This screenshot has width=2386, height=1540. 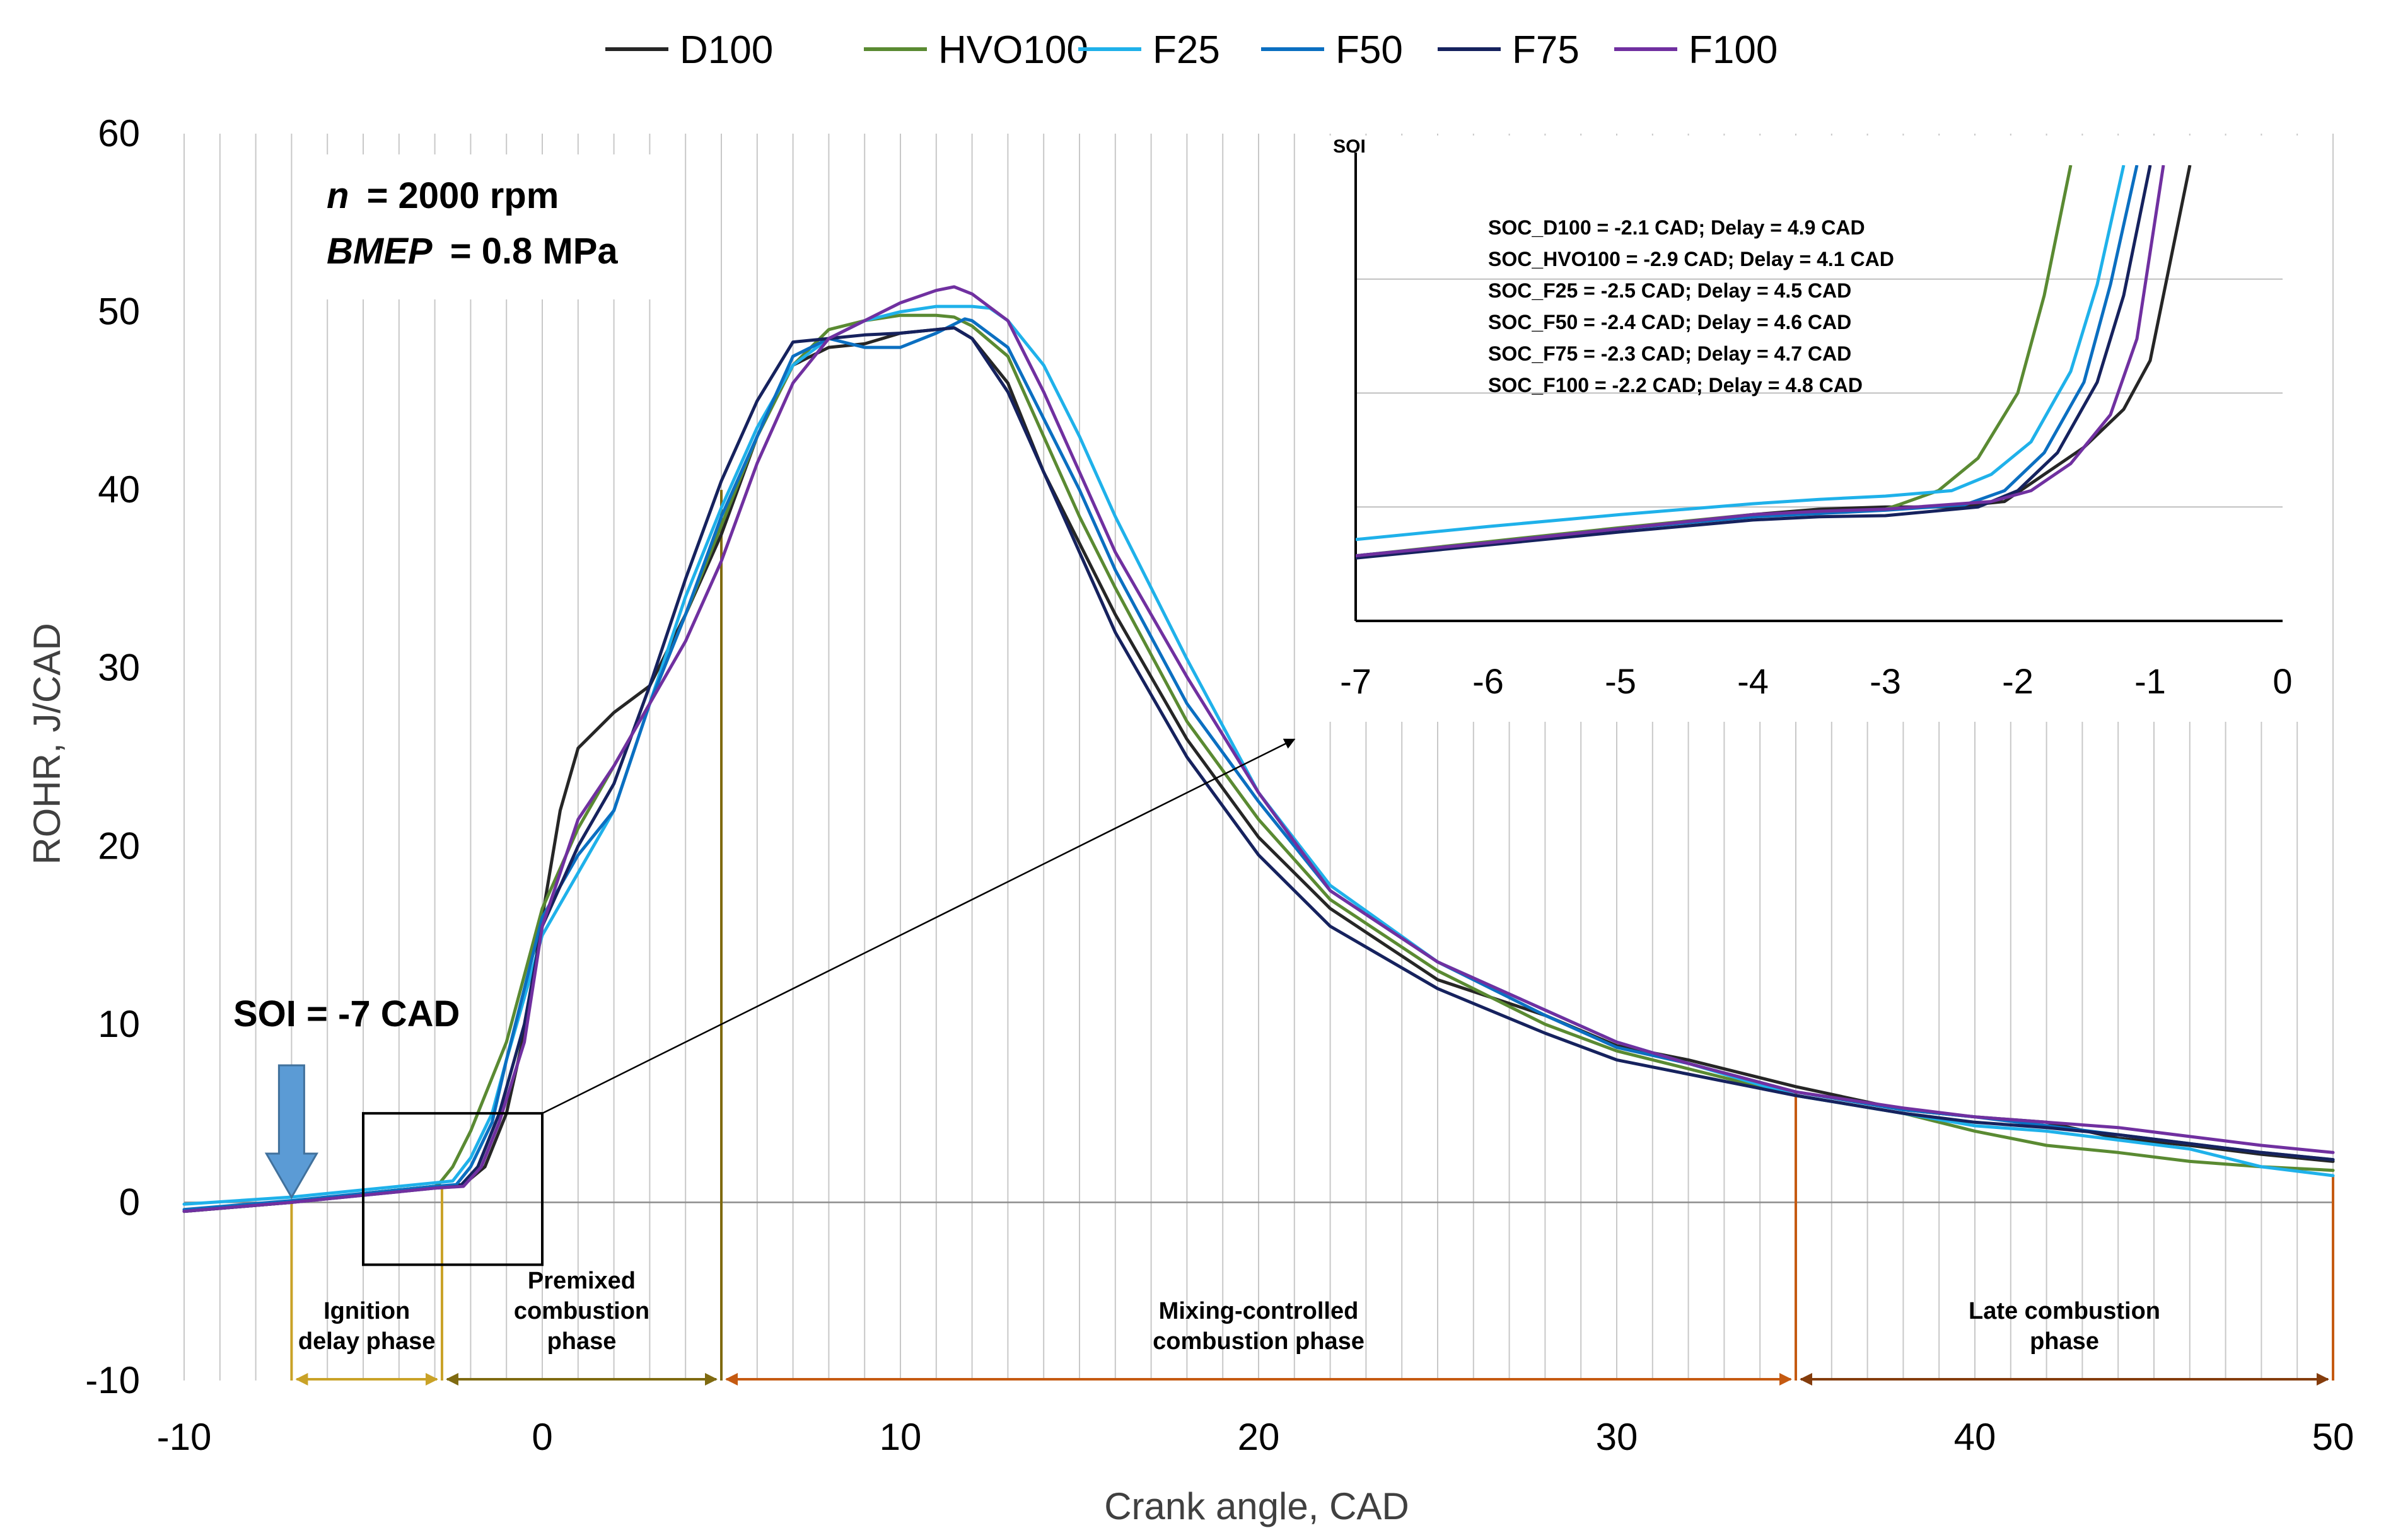 What do you see at coordinates (184, 1437) in the screenshot?
I see `x-tick-label: -10` at bounding box center [184, 1437].